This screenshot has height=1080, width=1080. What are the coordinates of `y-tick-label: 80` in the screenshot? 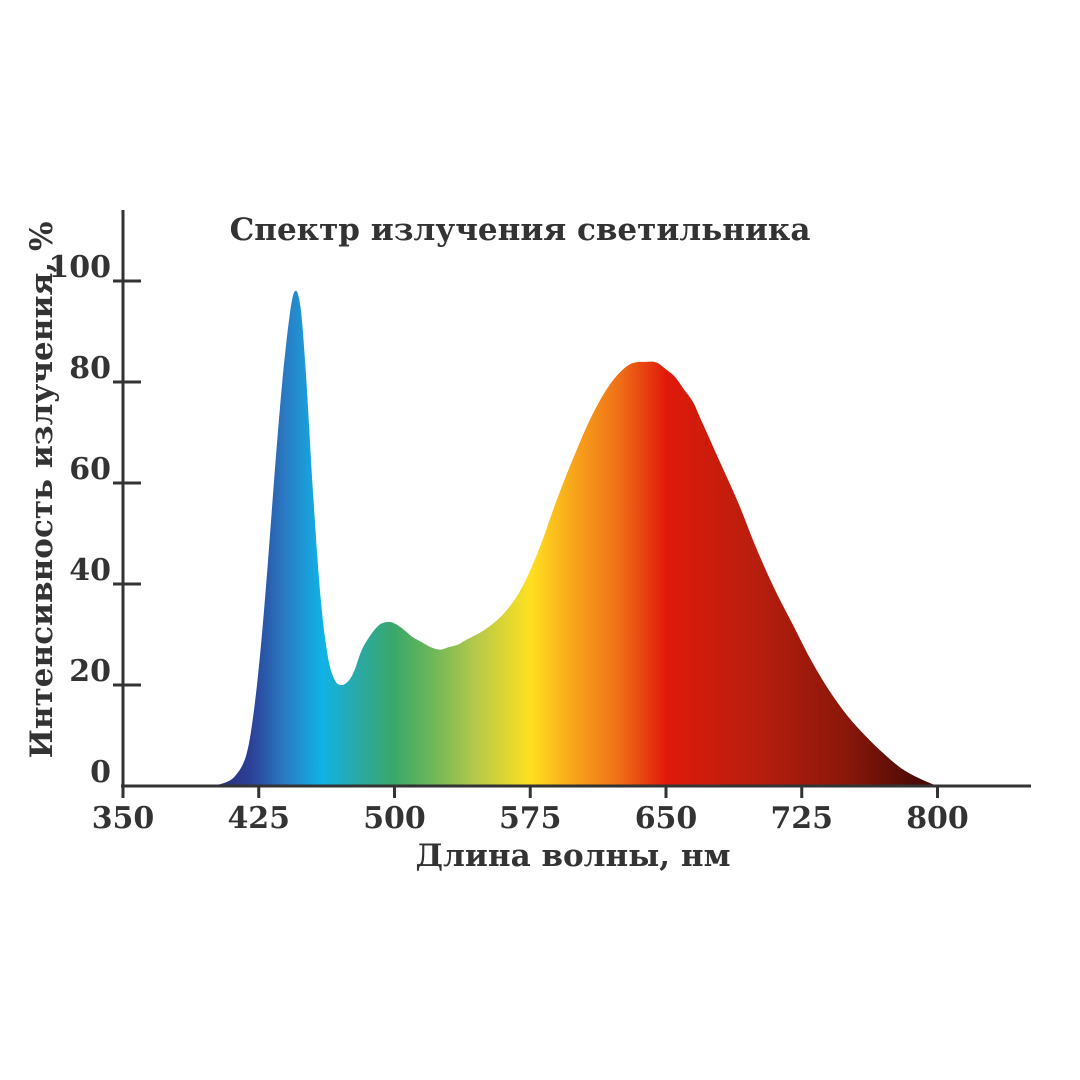 It's located at (90, 368).